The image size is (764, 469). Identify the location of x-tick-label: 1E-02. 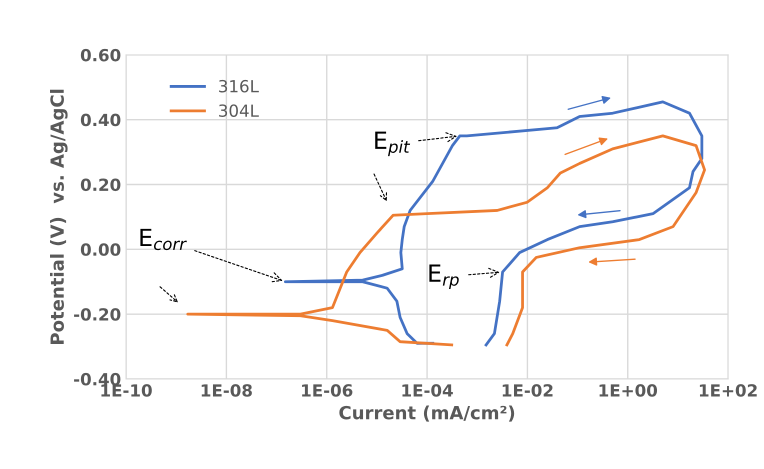
(527, 390).